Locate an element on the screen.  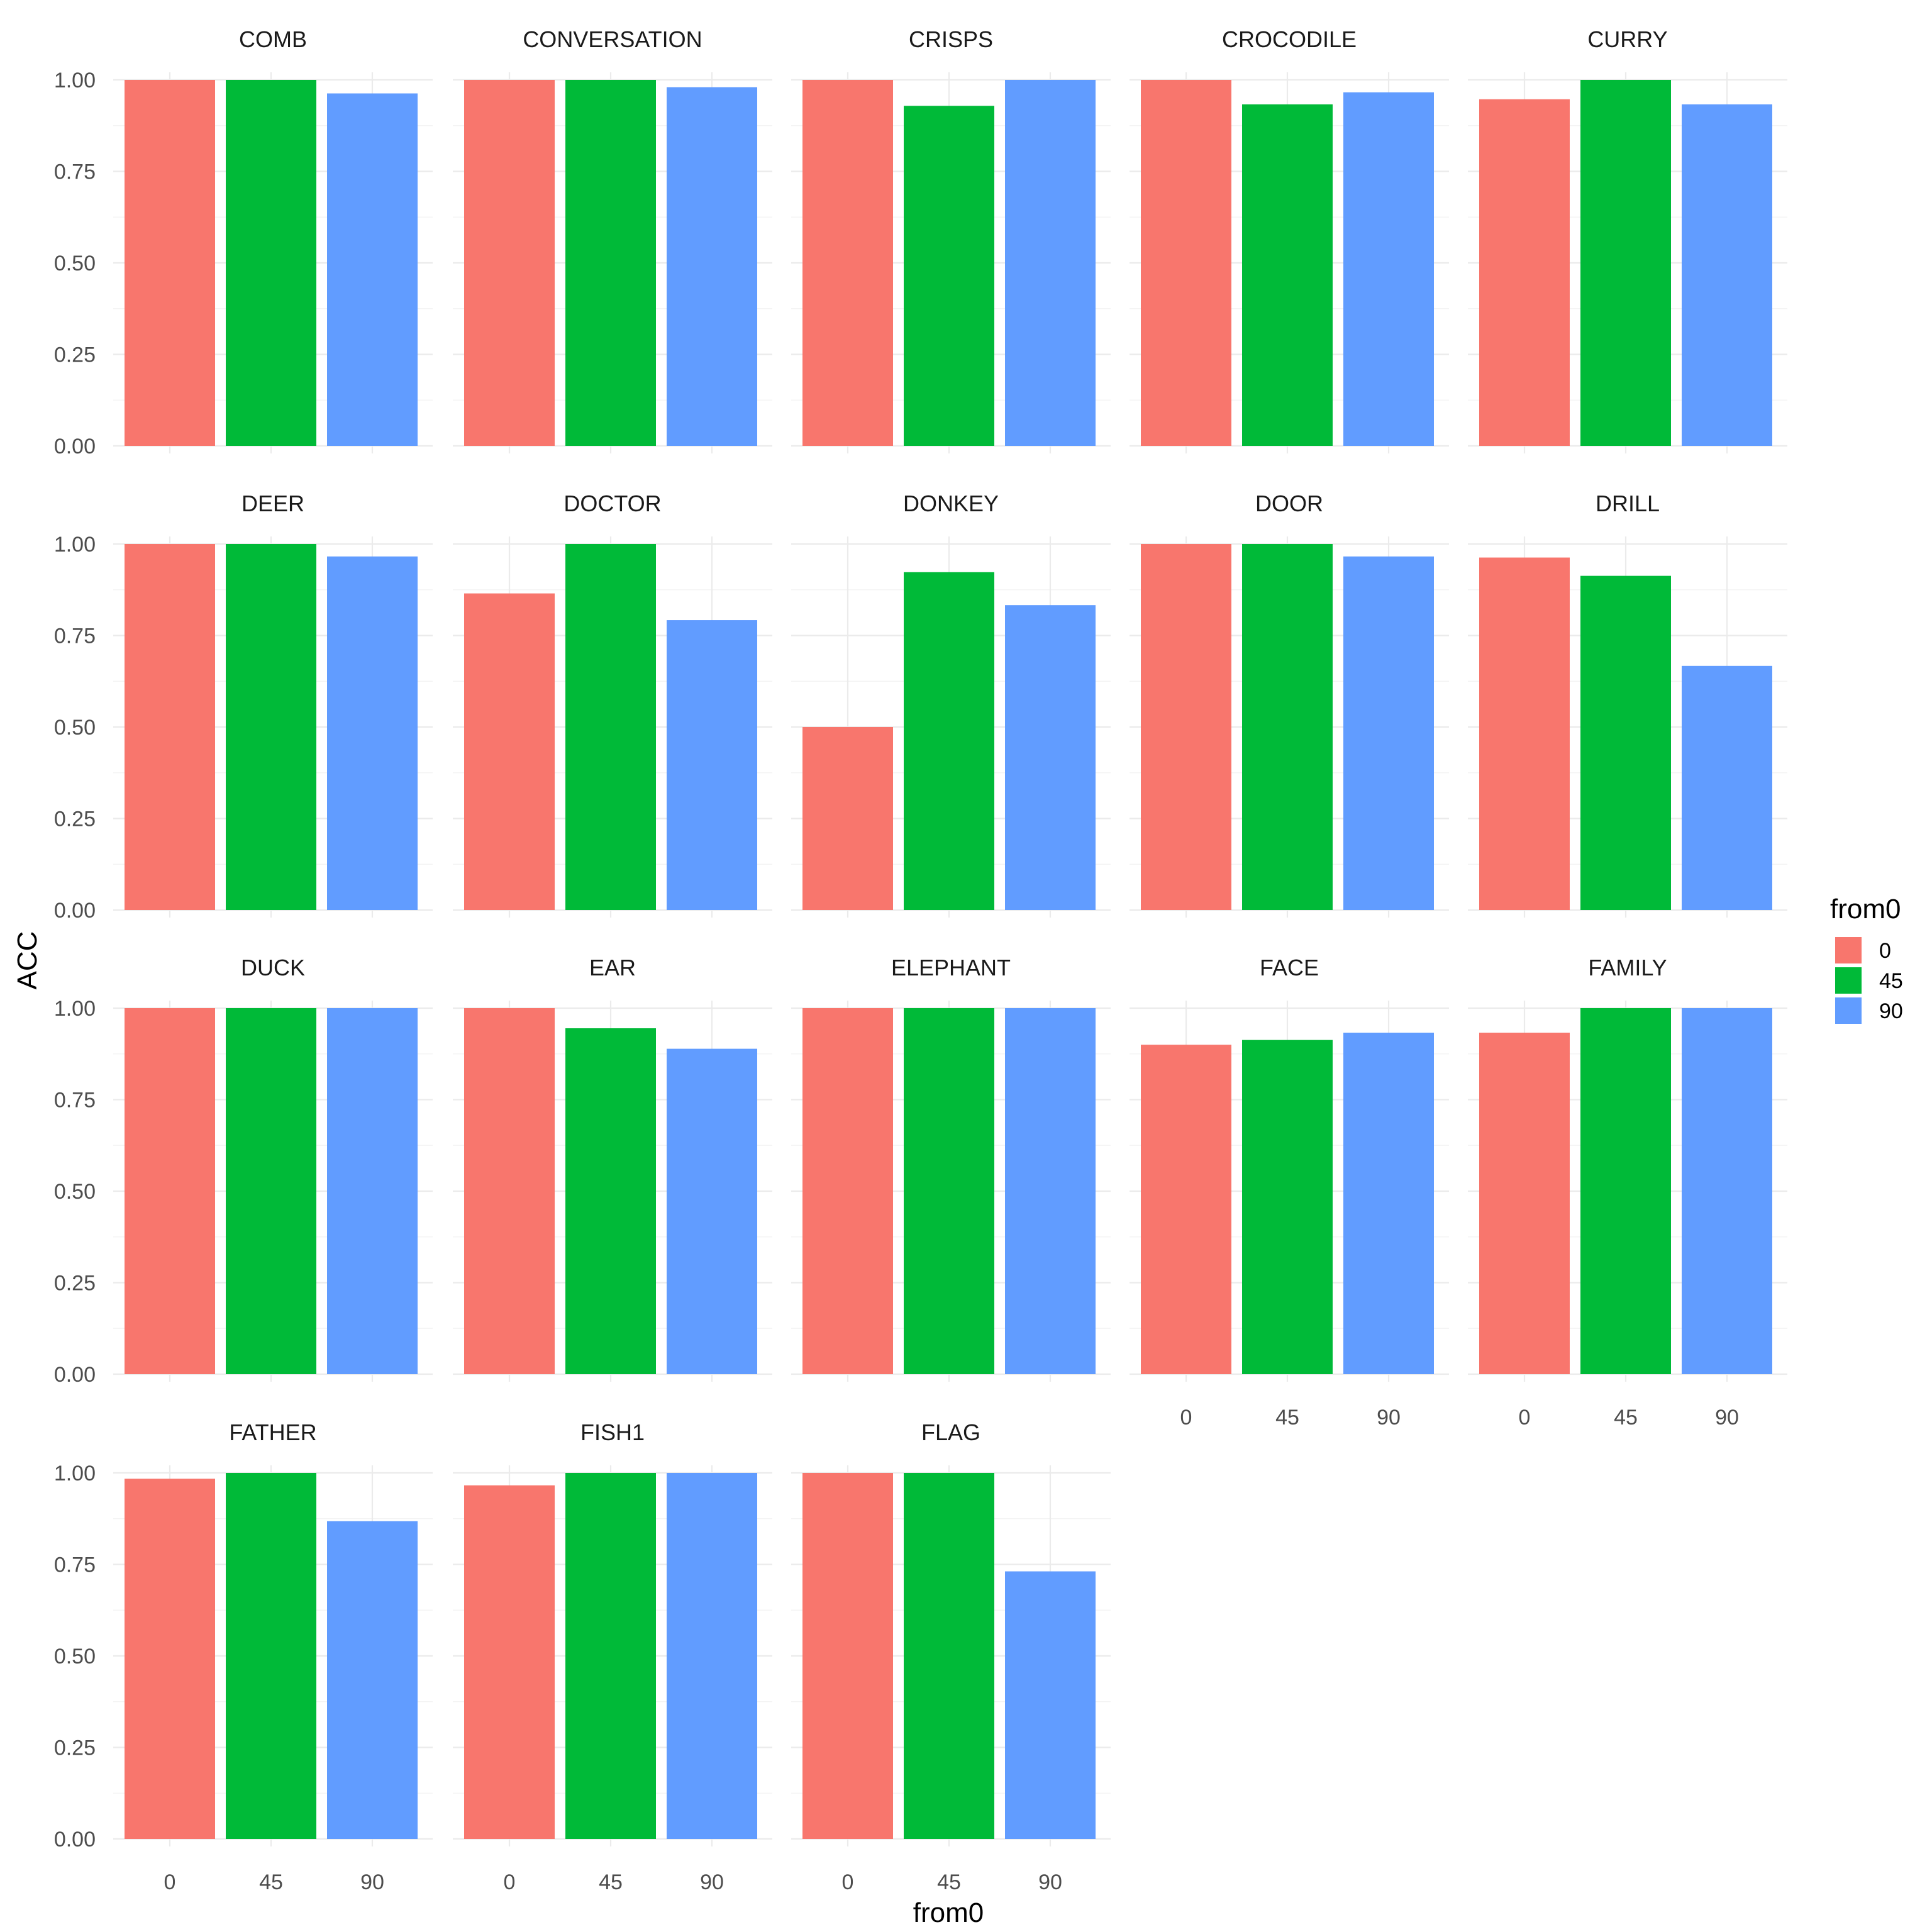
legend-label: 90 is located at coordinates (1891, 1011).